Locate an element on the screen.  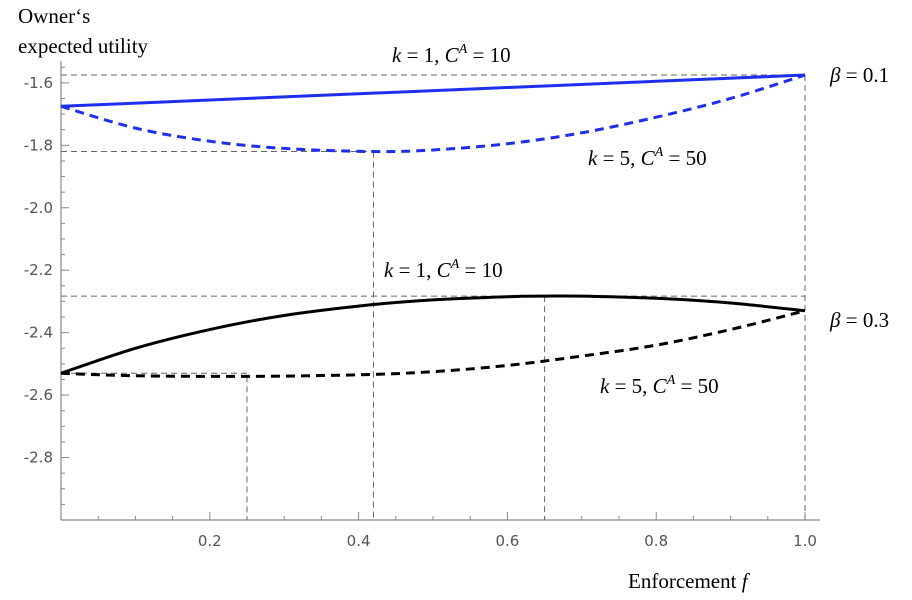
y-tick-label: -2.2 is located at coordinates (38, 270).